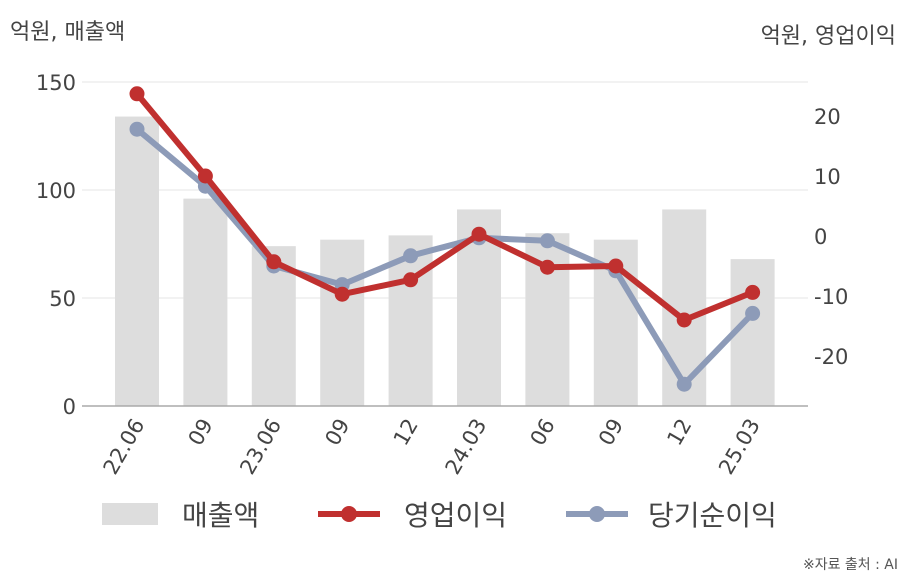  I want to click on legend-swatch-revenue, so click(130, 514).